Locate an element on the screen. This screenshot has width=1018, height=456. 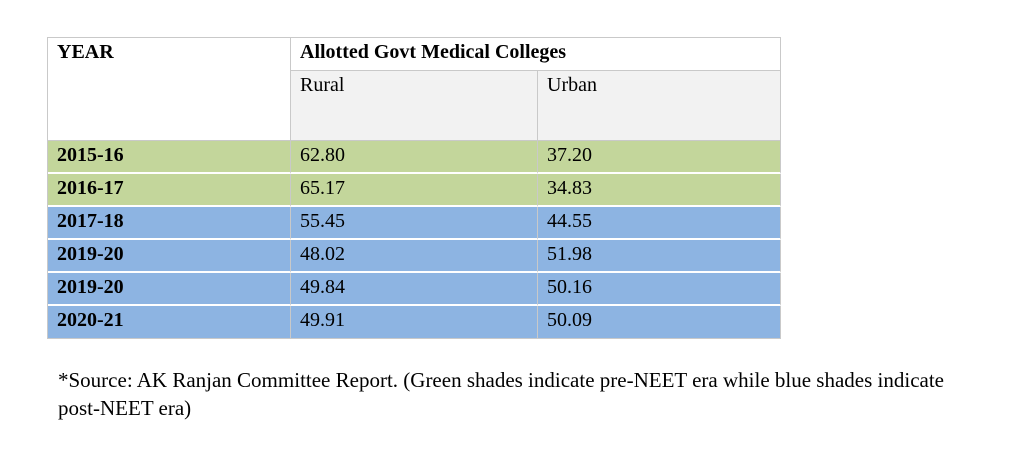
year-column-header: YEAR is located at coordinates (169, 89).